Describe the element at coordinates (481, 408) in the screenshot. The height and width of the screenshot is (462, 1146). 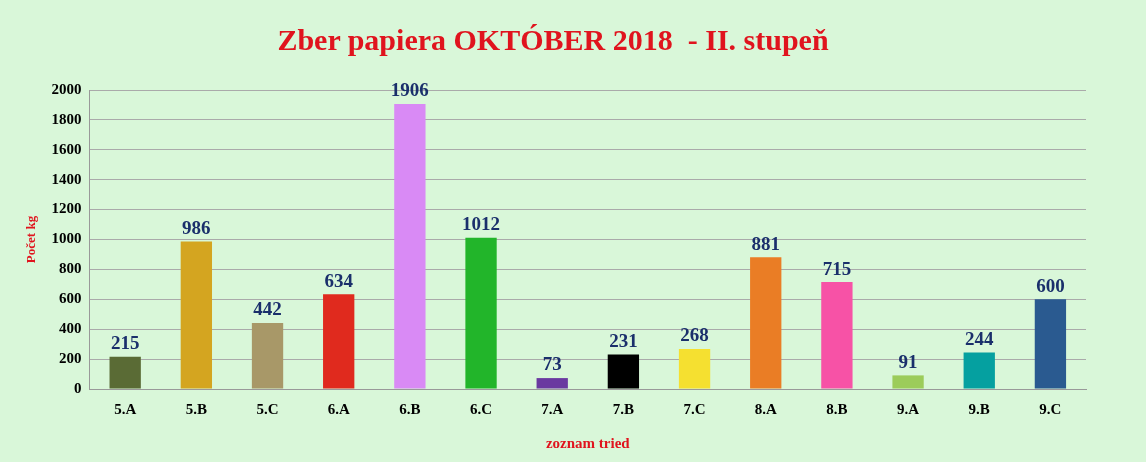
I see `x-tick-label: 6.C` at that location.